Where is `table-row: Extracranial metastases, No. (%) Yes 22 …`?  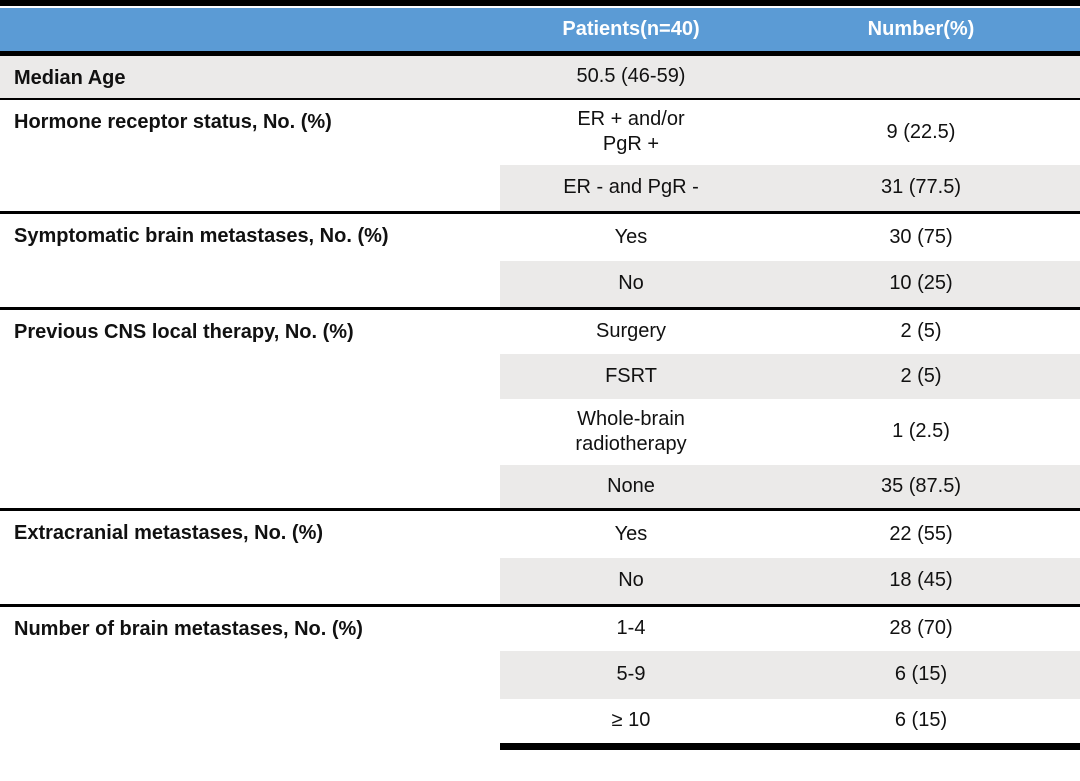
table-row: Extracranial metastases, No. (%) Yes 22 … is located at coordinates (540, 557).